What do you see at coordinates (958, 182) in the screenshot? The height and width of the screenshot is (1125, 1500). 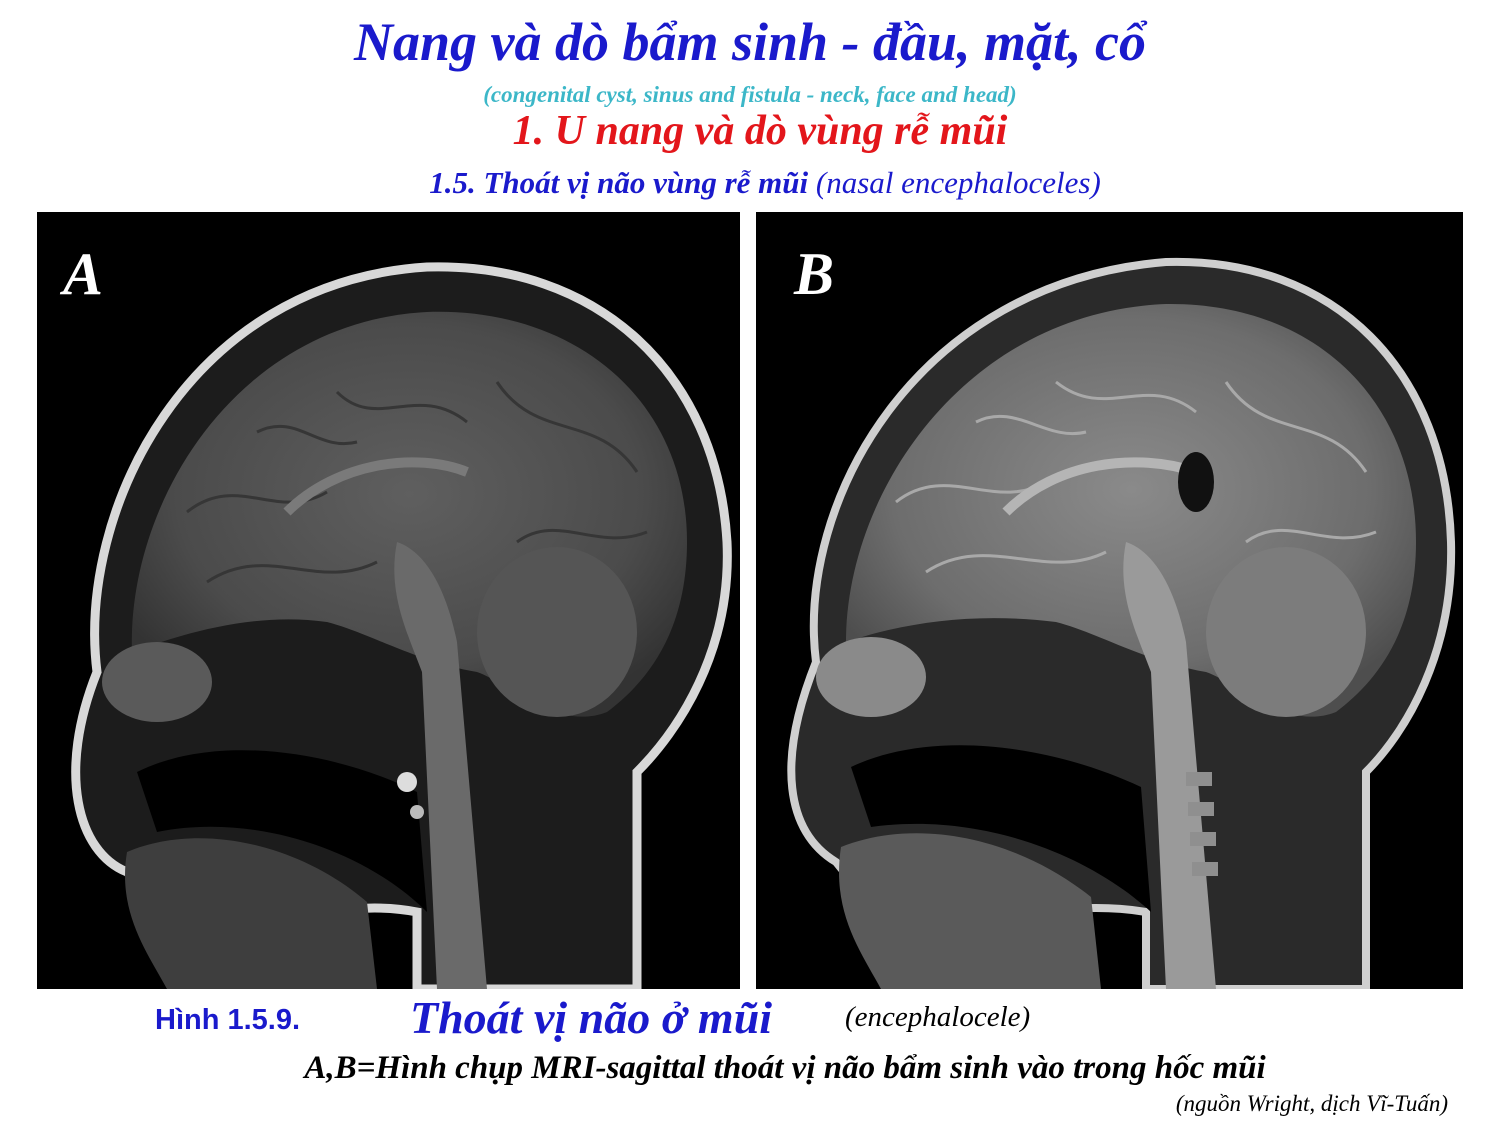 I see `subsection-title-en: (nasal encephaloceles)` at bounding box center [958, 182].